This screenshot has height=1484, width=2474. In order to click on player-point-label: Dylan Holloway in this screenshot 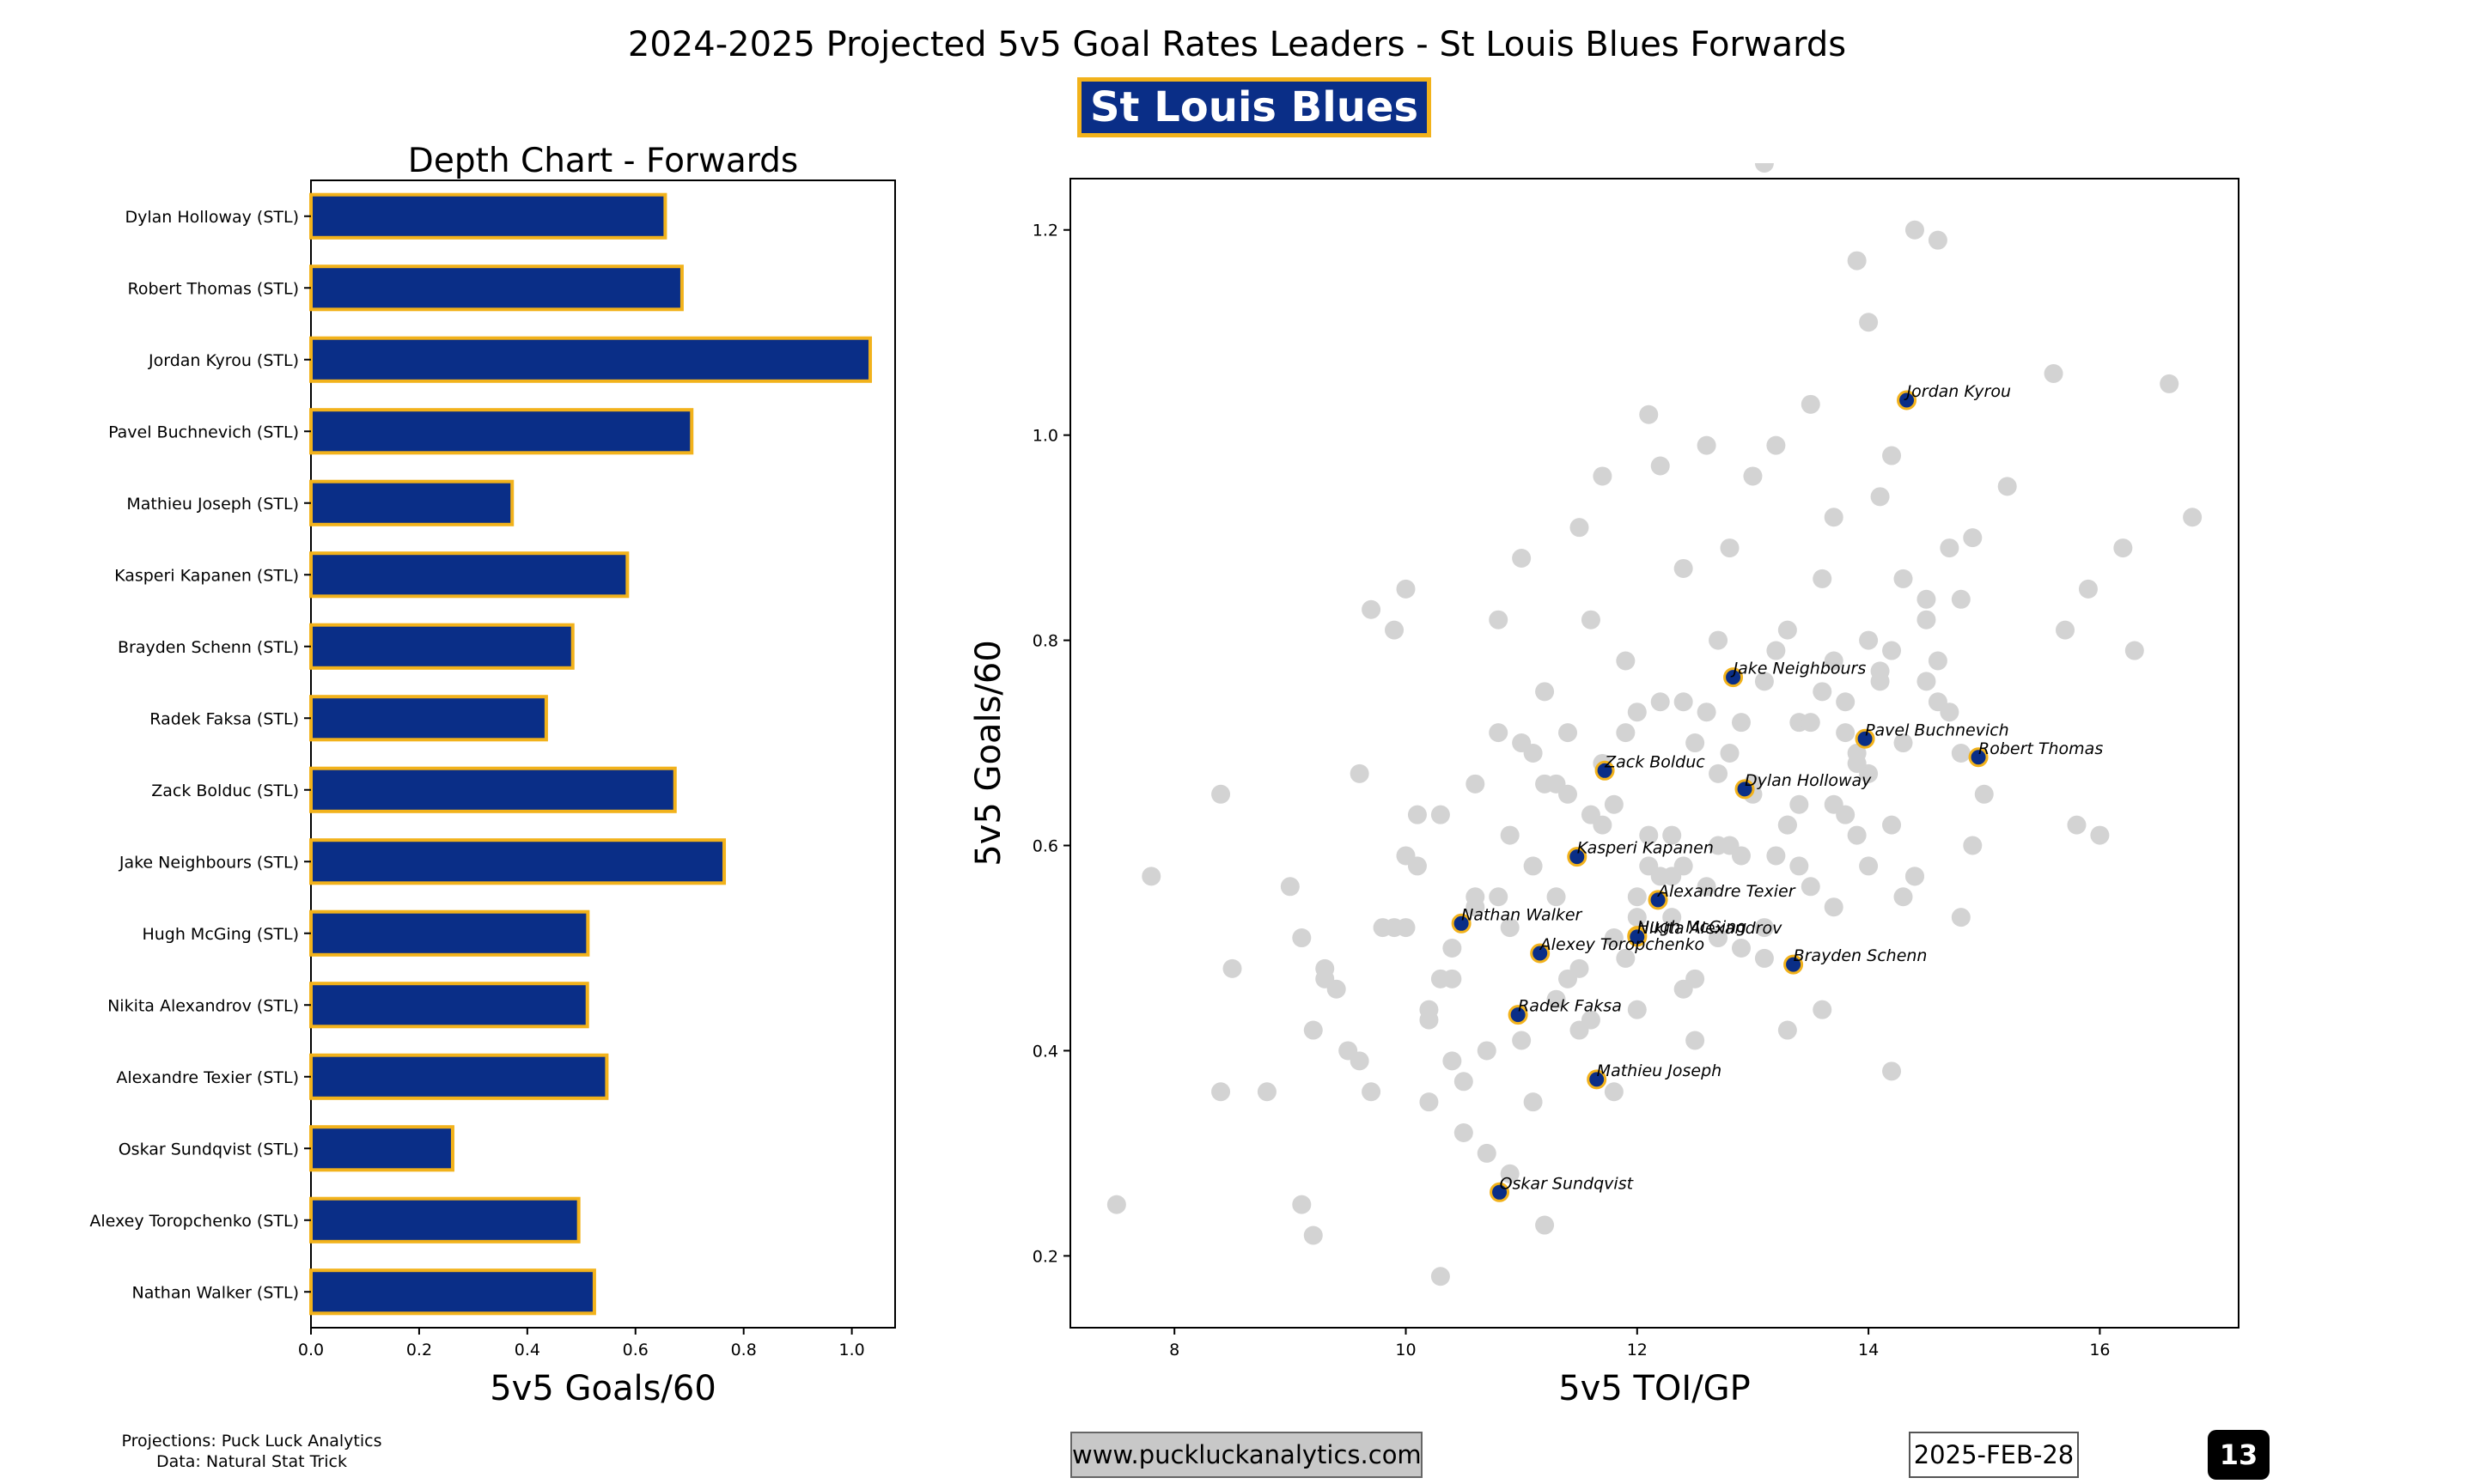, I will do `click(1808, 780)`.